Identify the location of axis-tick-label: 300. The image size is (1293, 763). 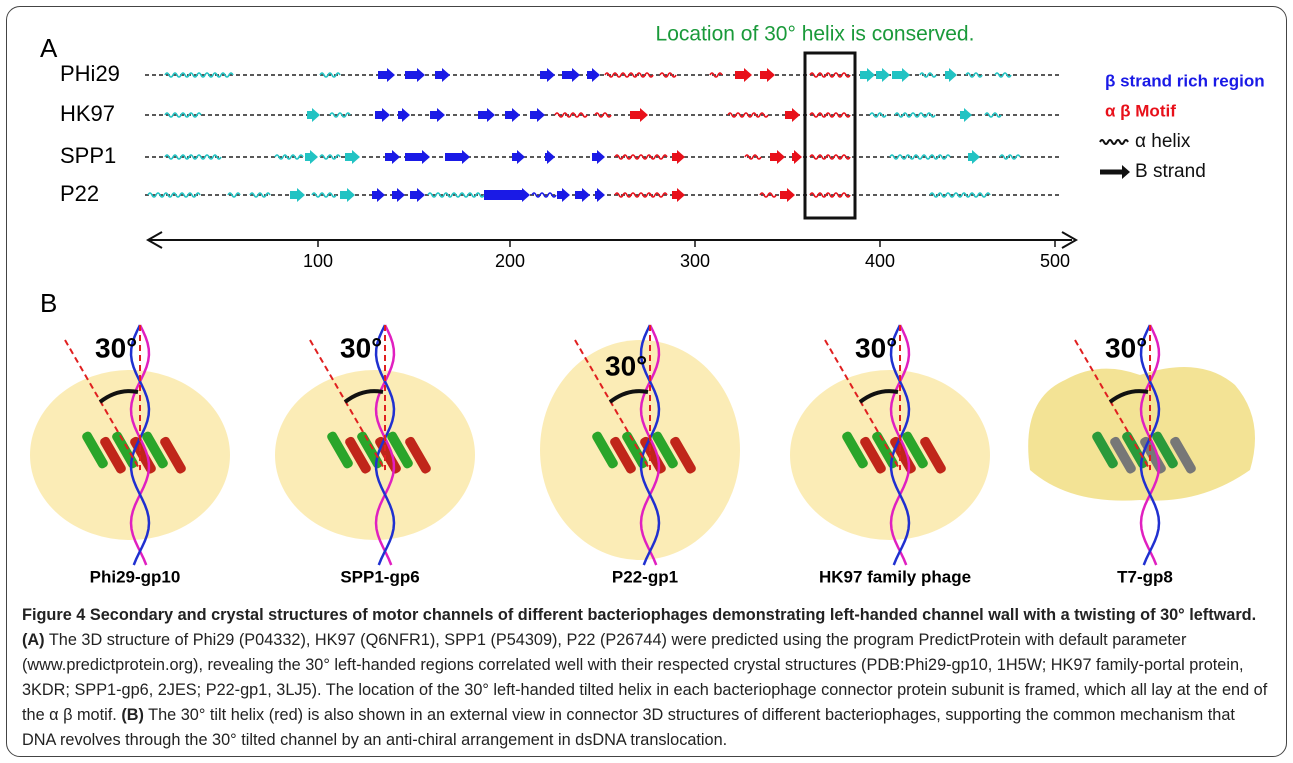
(695, 261).